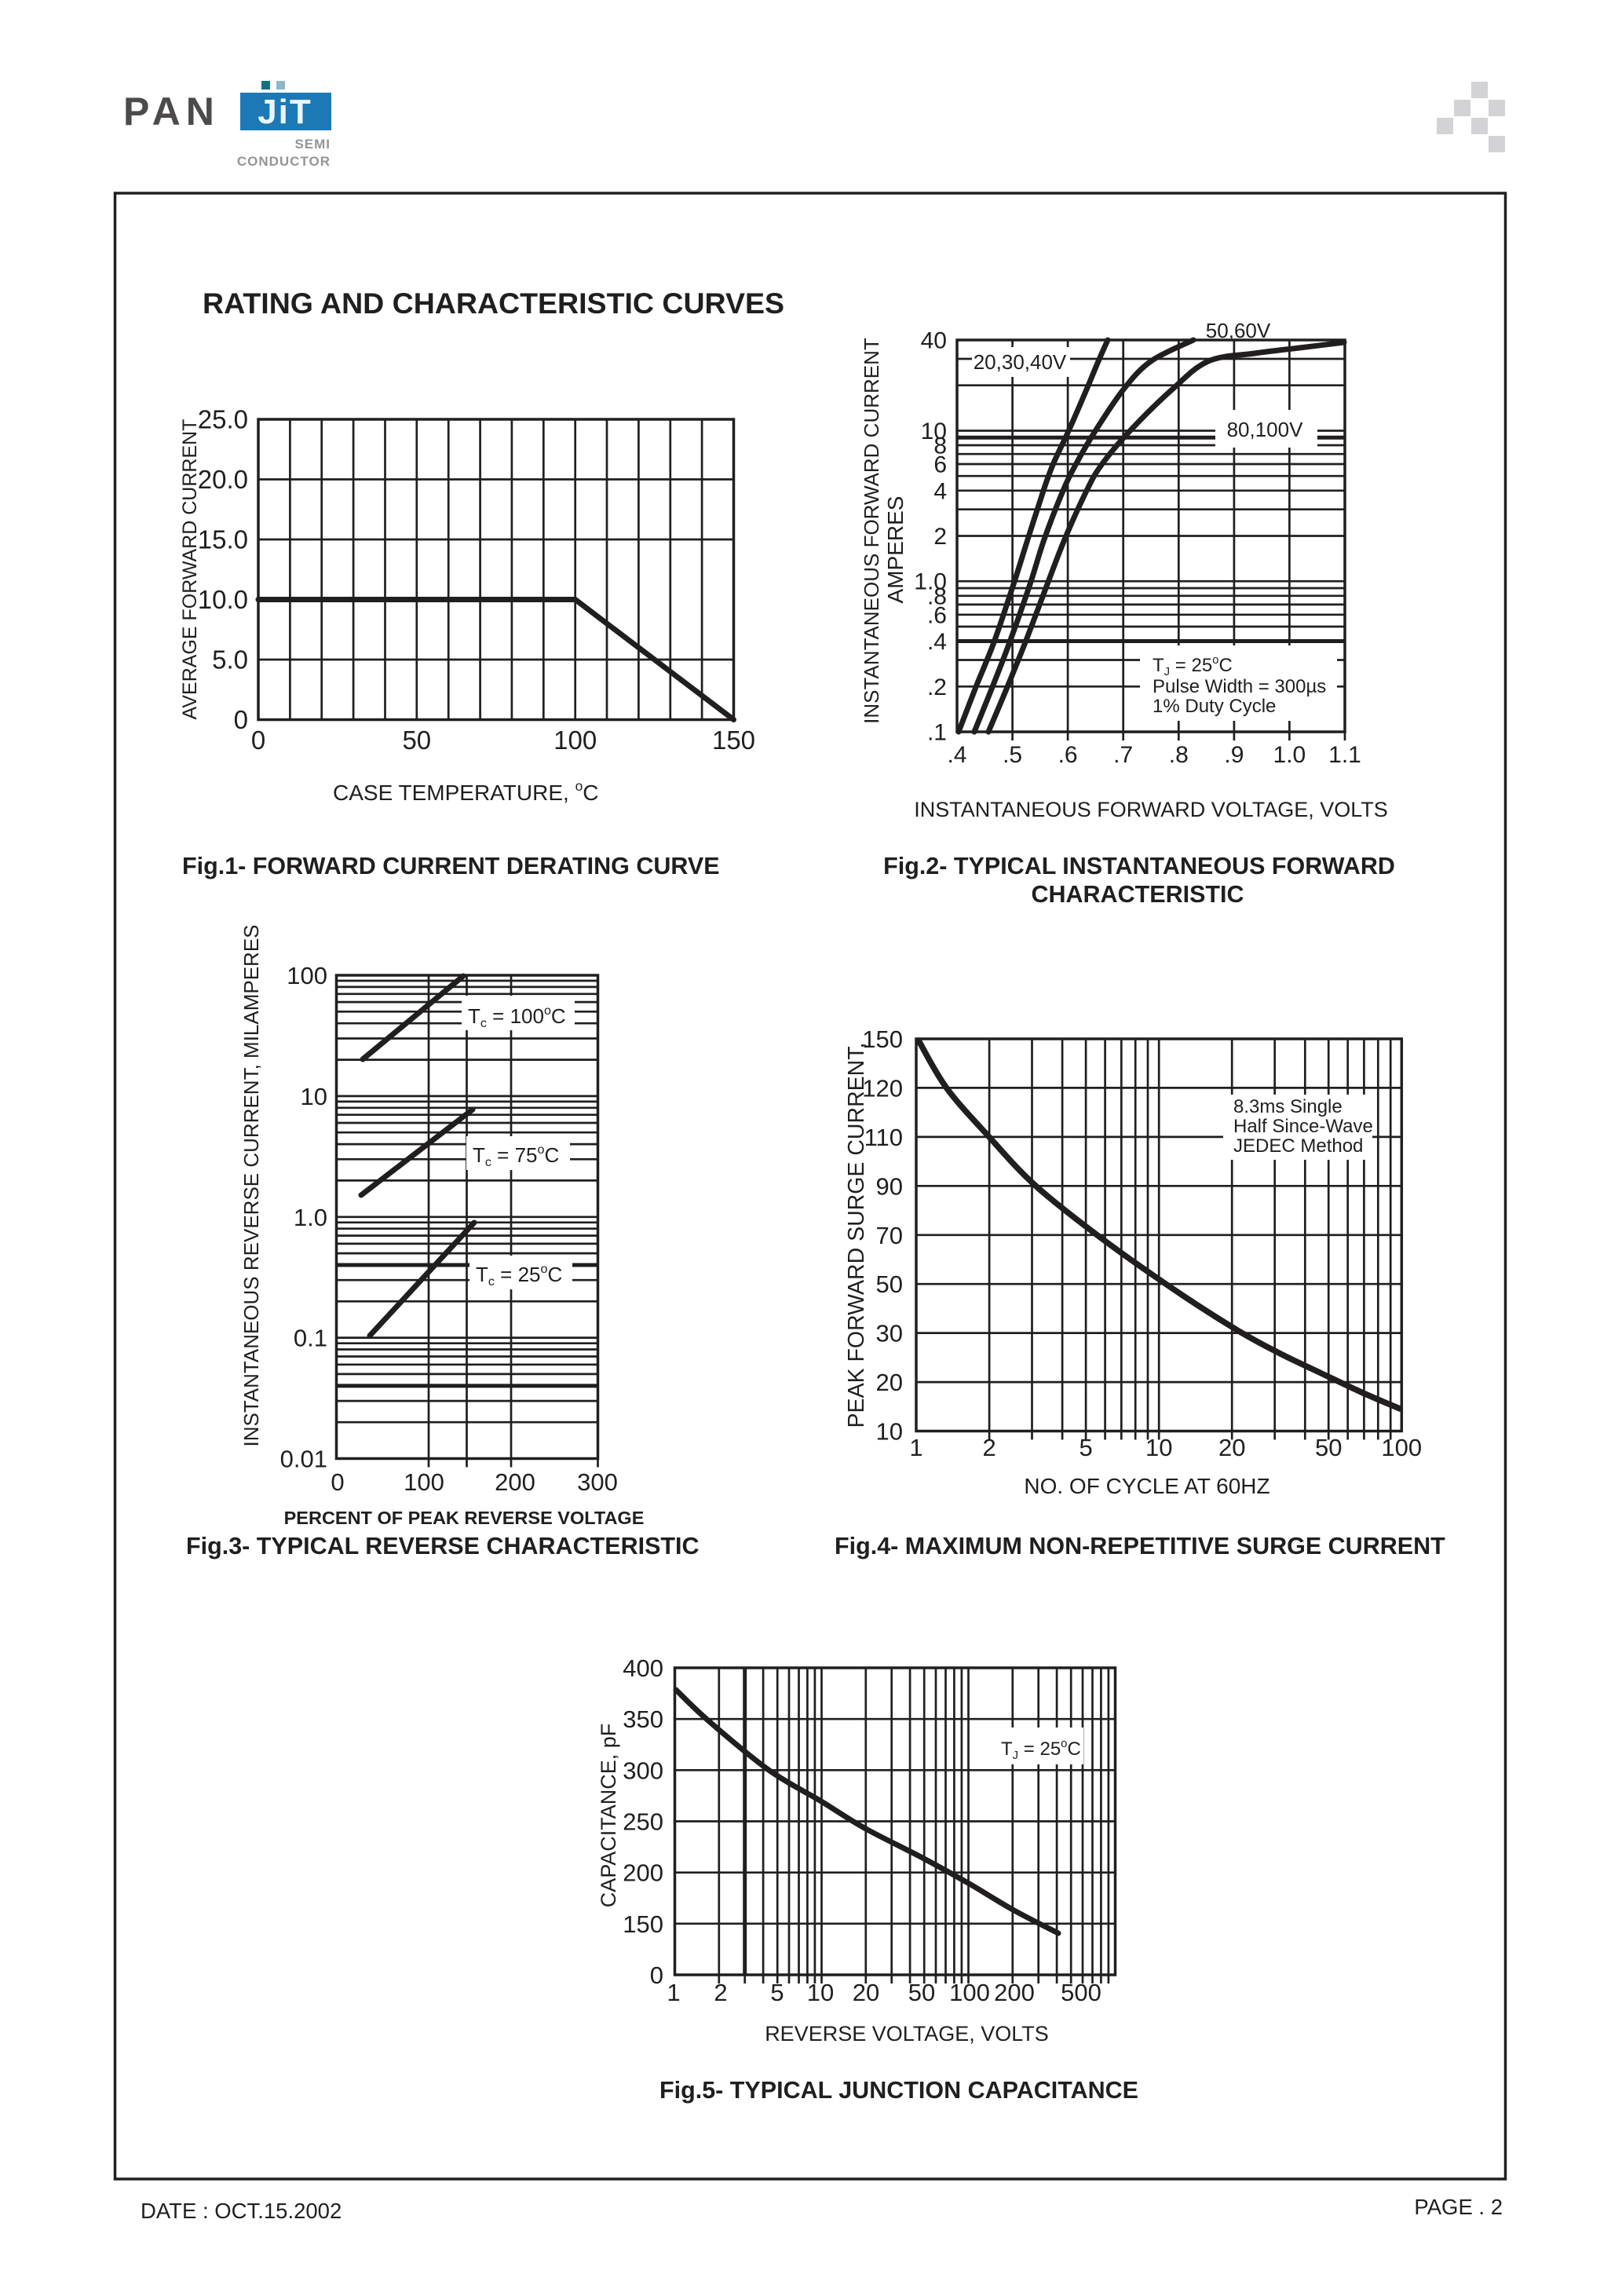  Describe the element at coordinates (223, 600) in the screenshot. I see `svg-text: 10.0` at that location.